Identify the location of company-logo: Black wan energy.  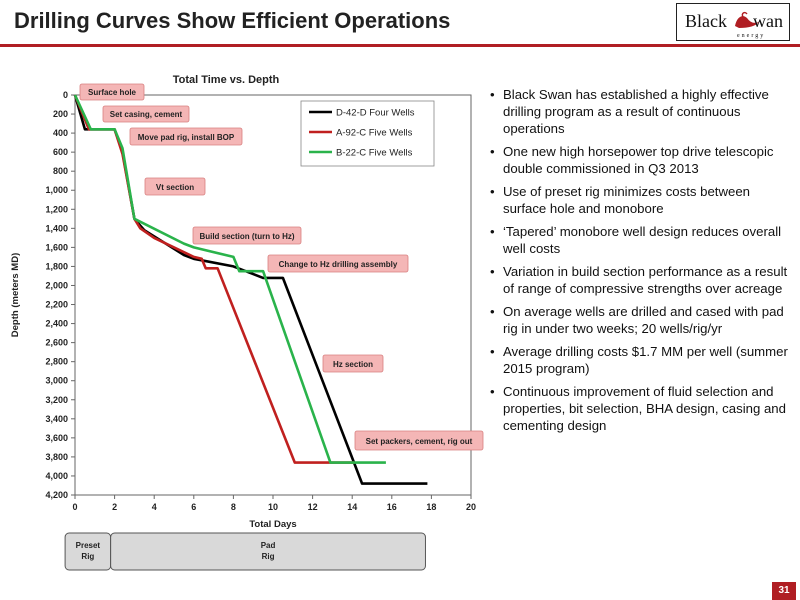
(733, 22).